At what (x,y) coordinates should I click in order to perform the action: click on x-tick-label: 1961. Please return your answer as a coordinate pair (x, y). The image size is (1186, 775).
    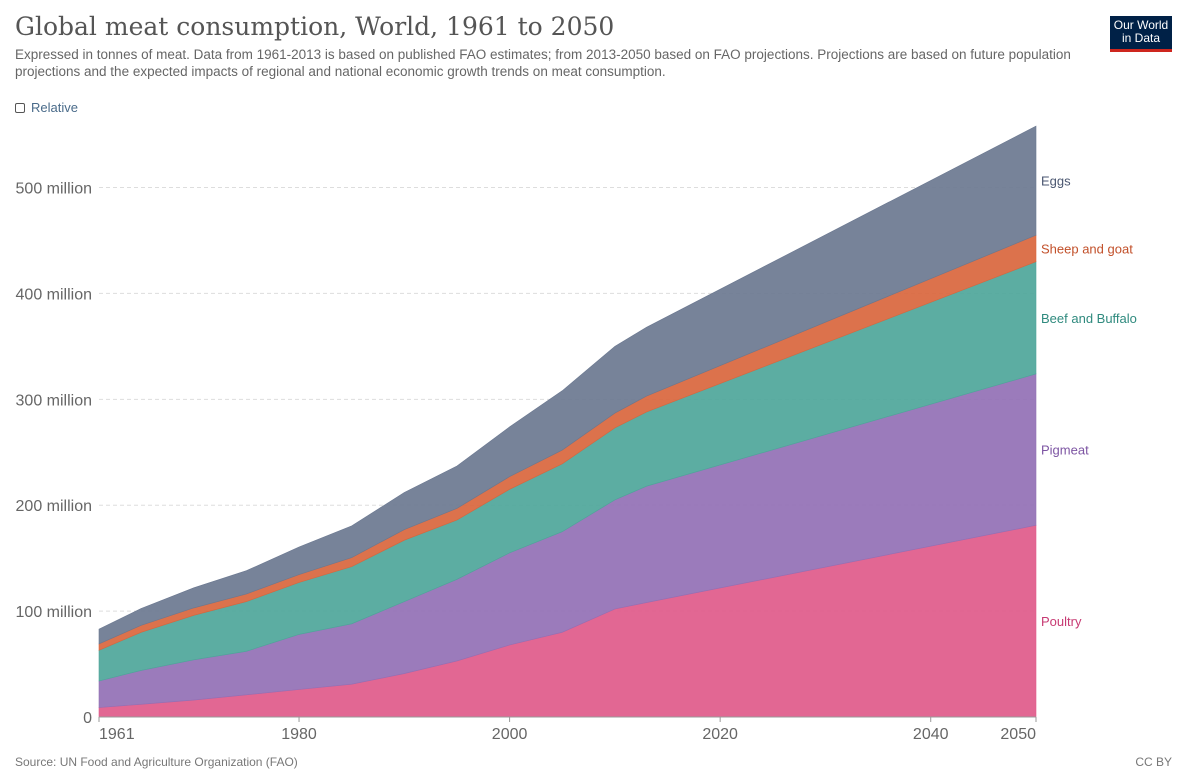
    Looking at the image, I should click on (117, 734).